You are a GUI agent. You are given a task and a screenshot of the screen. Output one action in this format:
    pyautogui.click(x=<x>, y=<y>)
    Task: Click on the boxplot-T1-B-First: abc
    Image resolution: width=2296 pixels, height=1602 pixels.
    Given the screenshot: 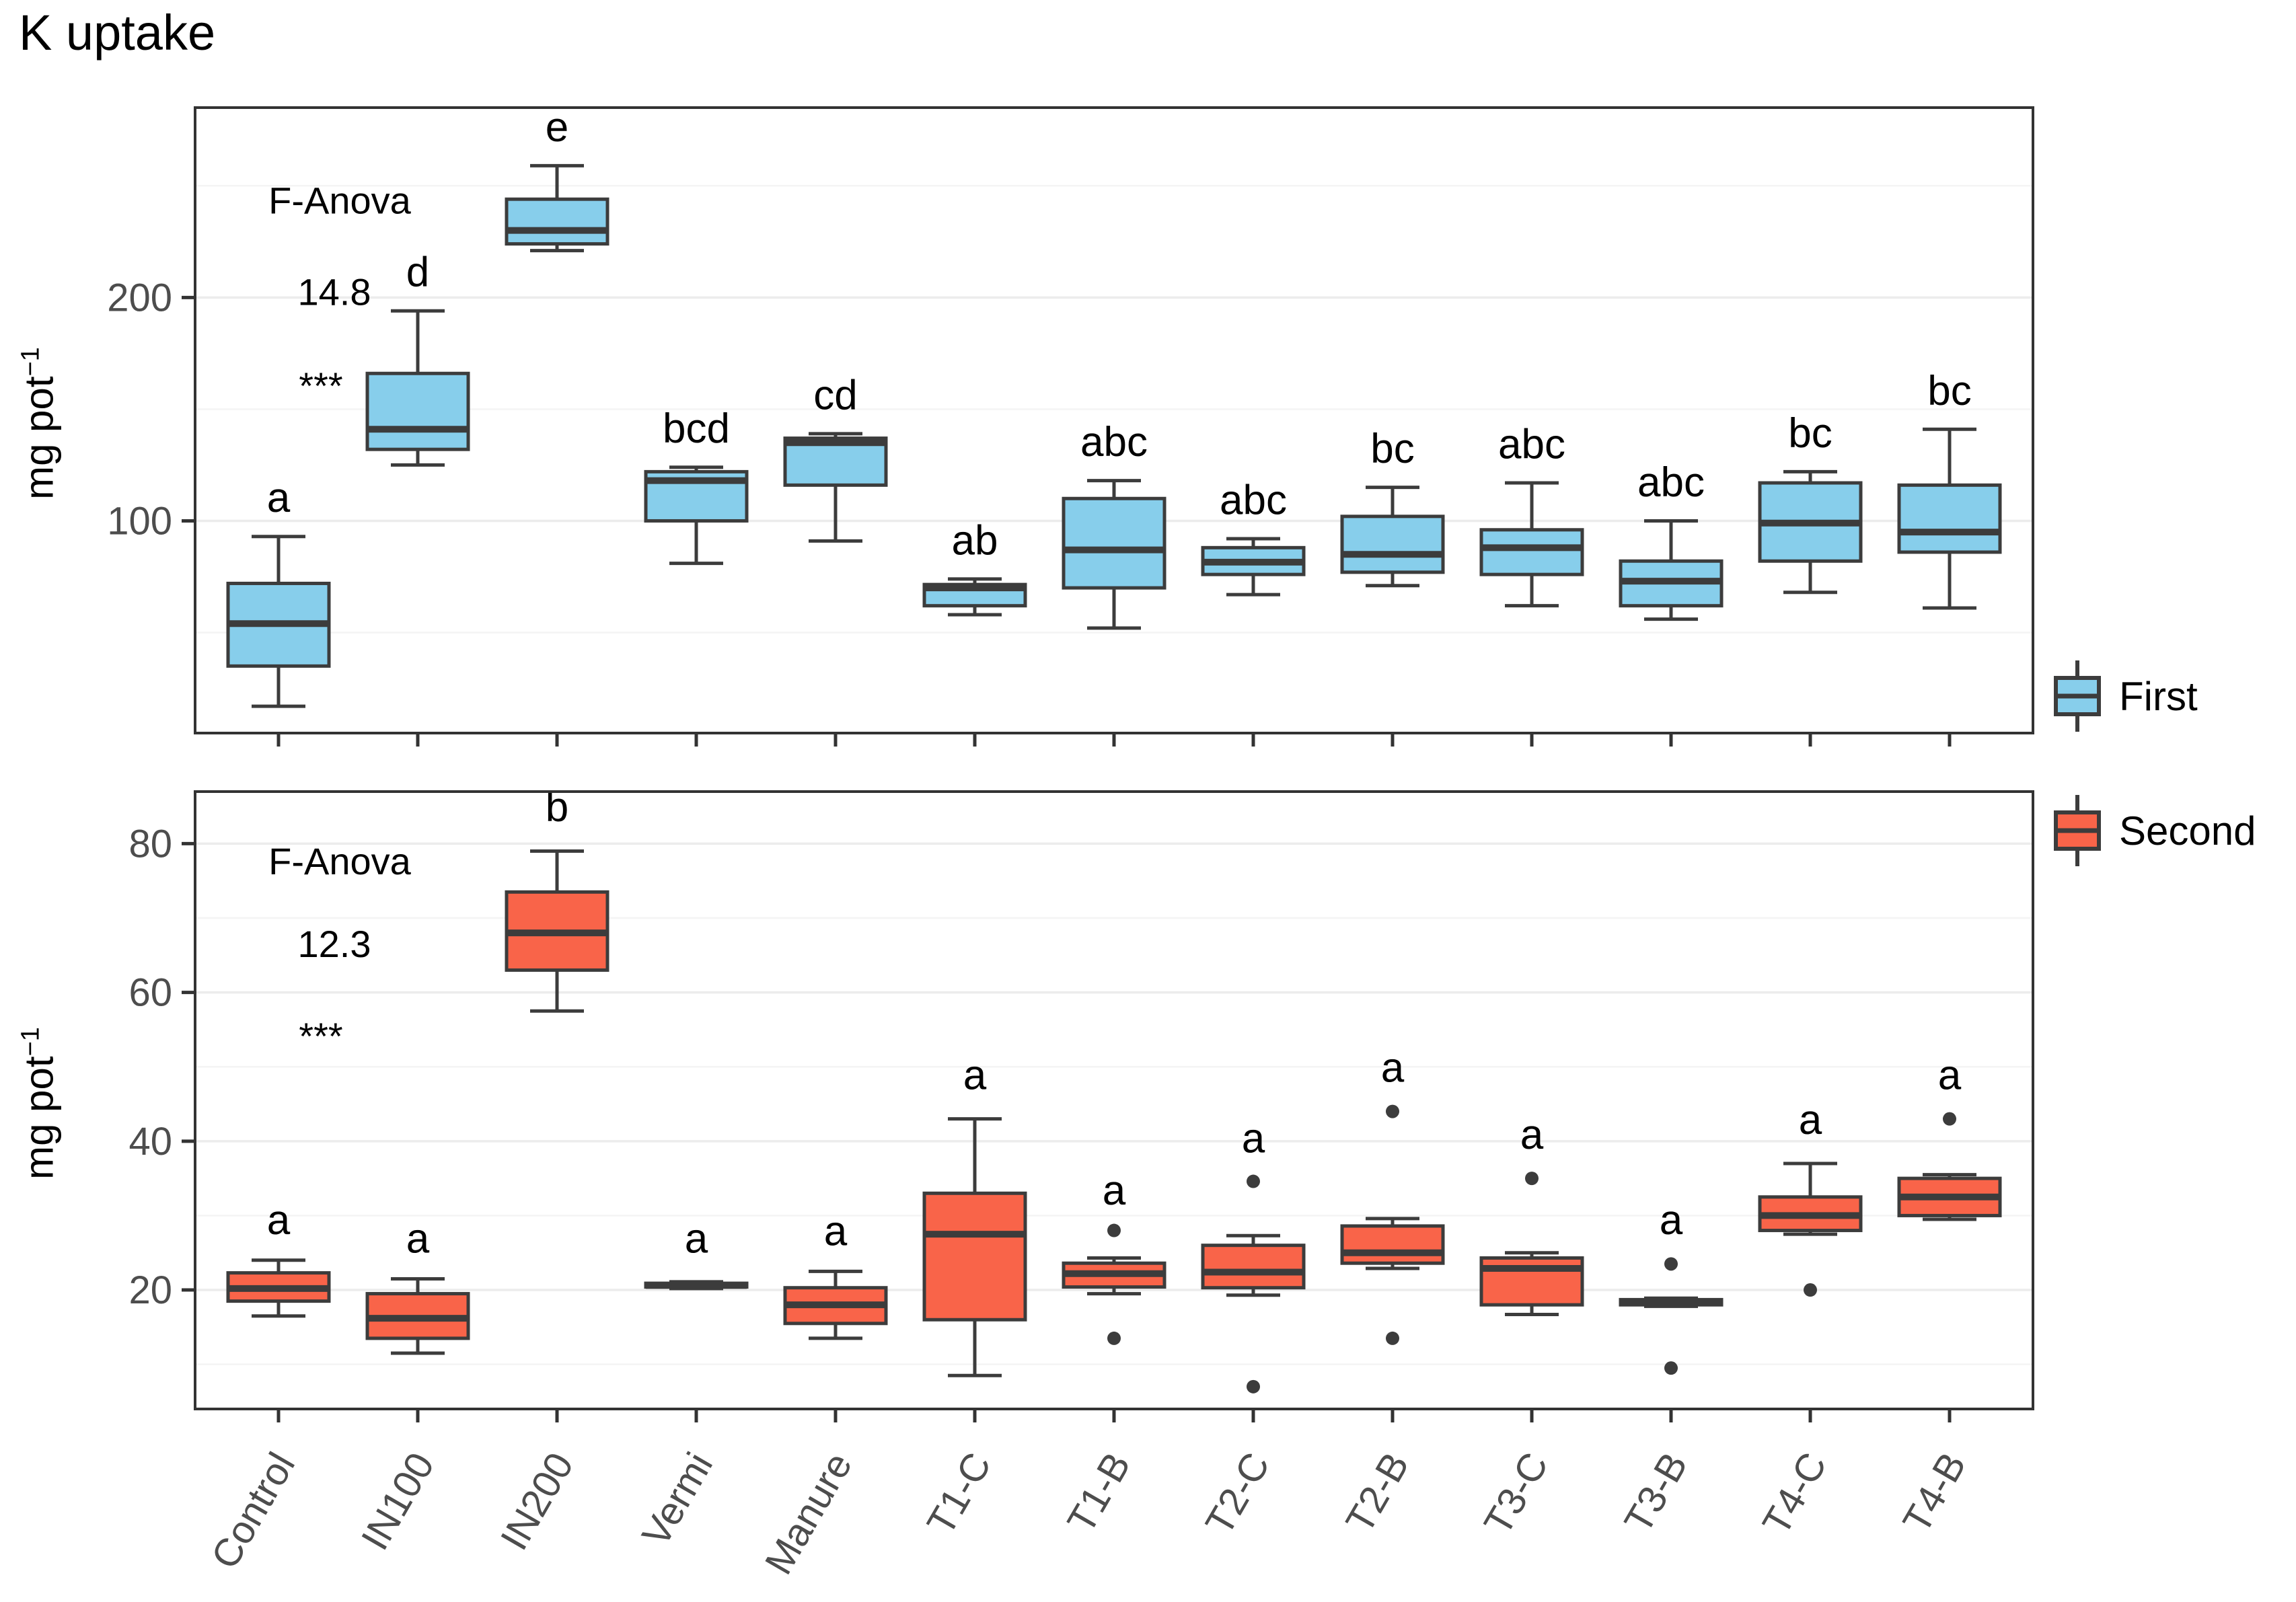 What is the action you would take?
    pyautogui.click(x=1114, y=524)
    